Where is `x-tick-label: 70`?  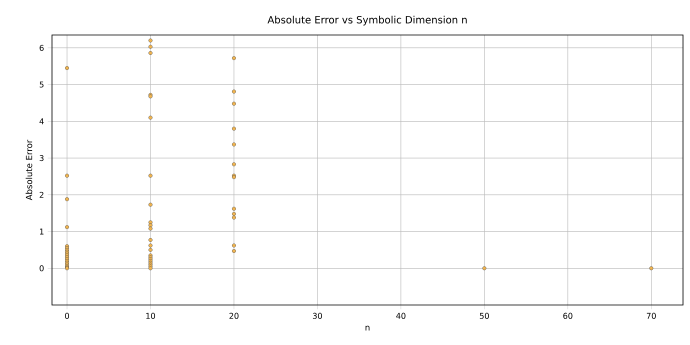 x-tick-label: 70 is located at coordinates (651, 315).